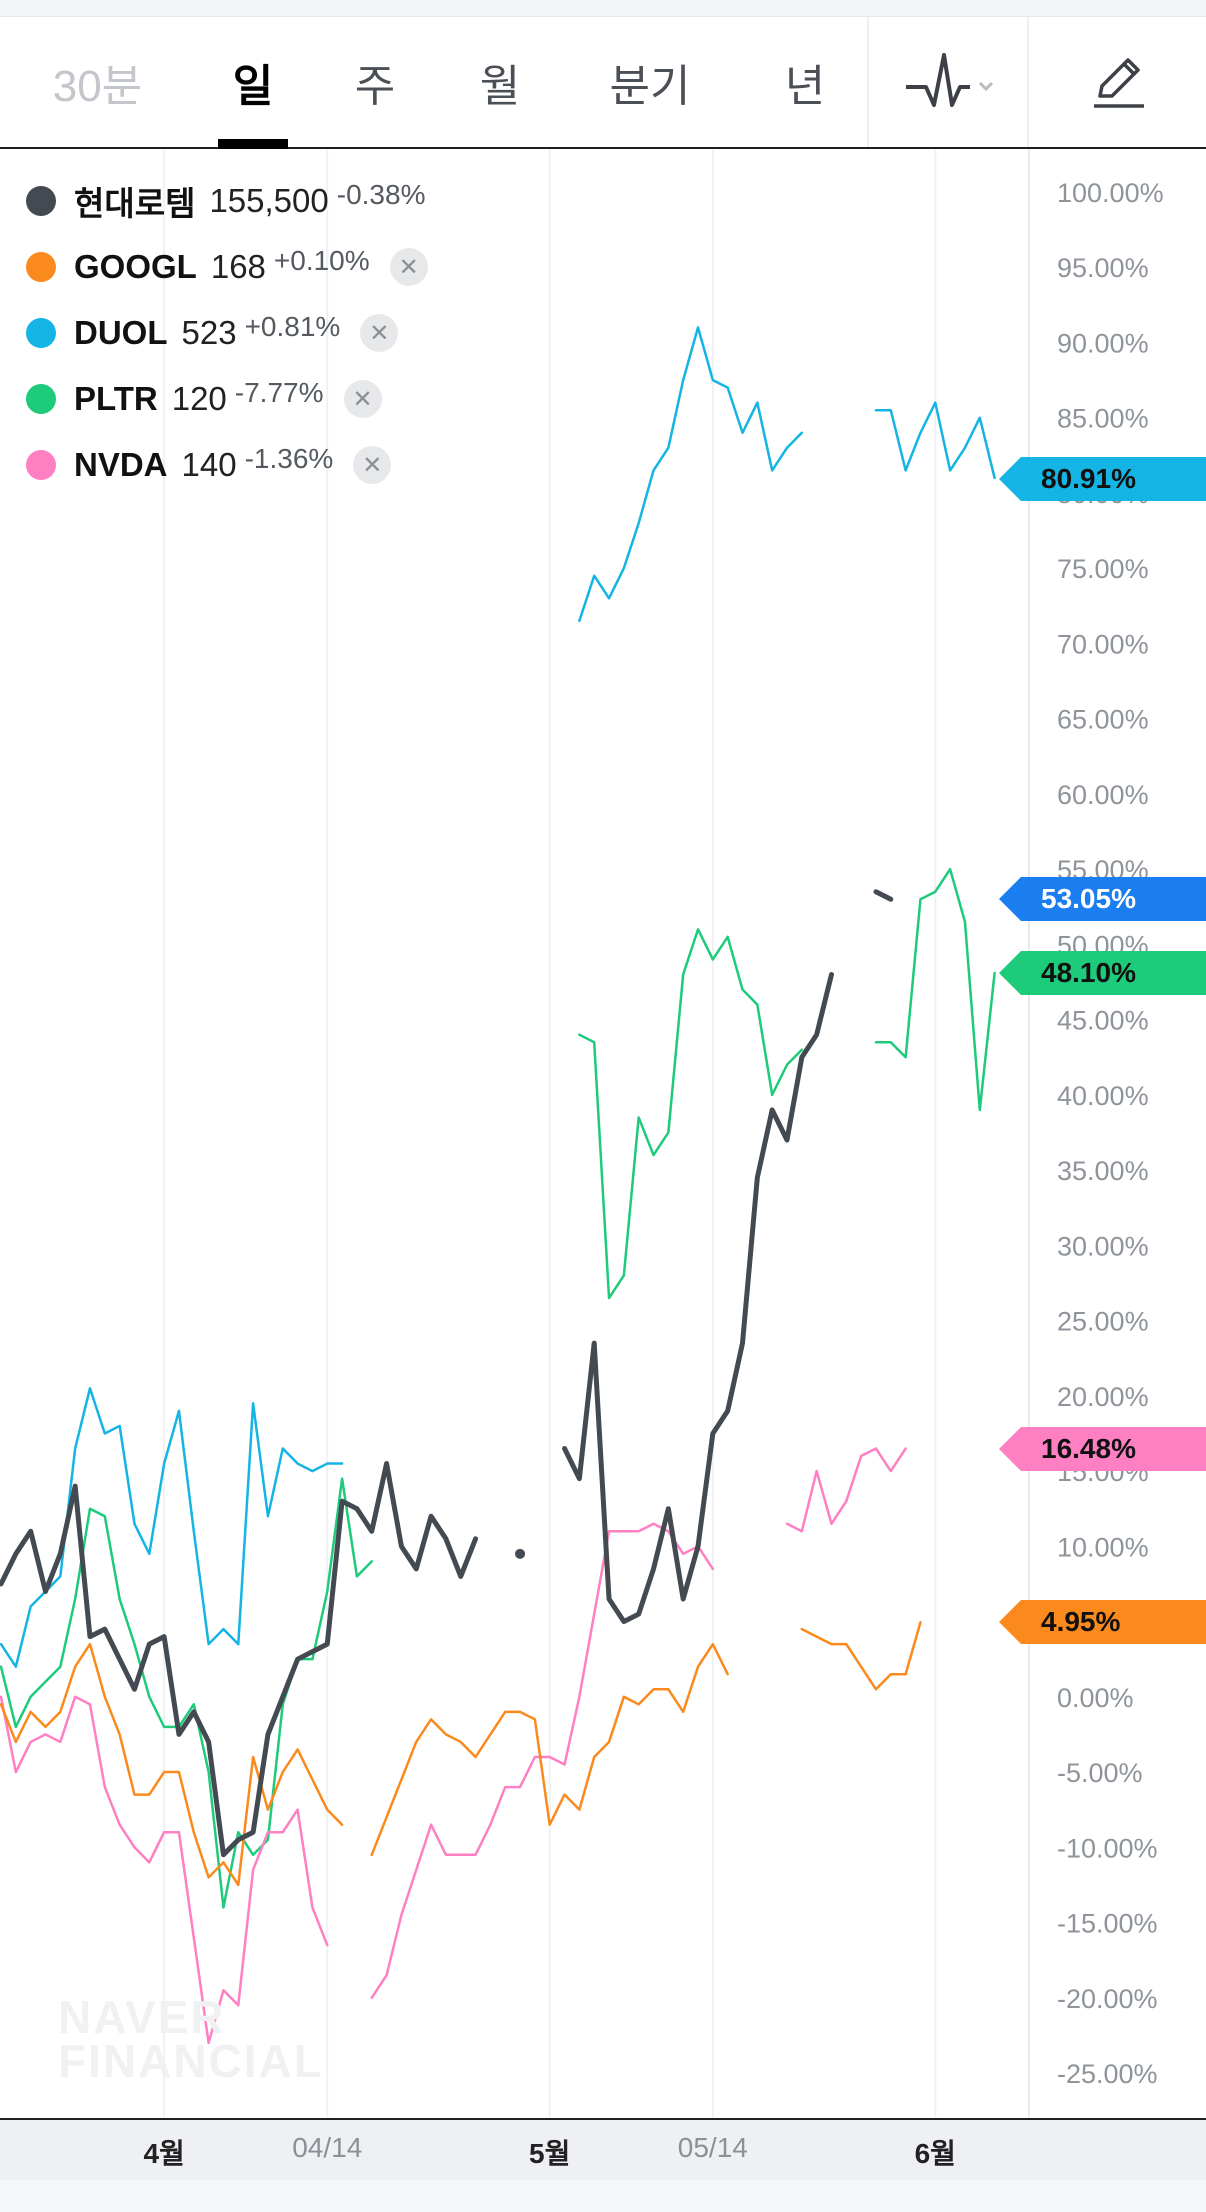 This screenshot has height=2212, width=1206. Describe the element at coordinates (1103, 419) in the screenshot. I see `y-tick-label: 85.00%` at that location.